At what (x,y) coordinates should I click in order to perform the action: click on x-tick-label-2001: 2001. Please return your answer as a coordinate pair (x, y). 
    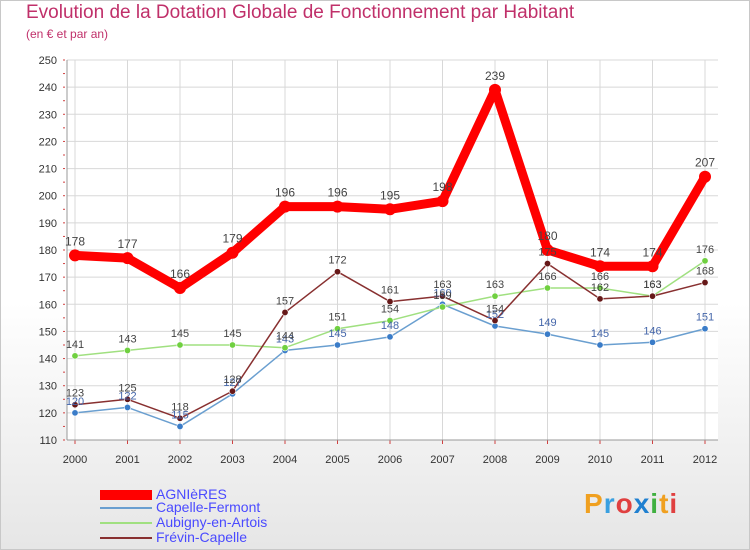
    Looking at the image, I should click on (127, 460).